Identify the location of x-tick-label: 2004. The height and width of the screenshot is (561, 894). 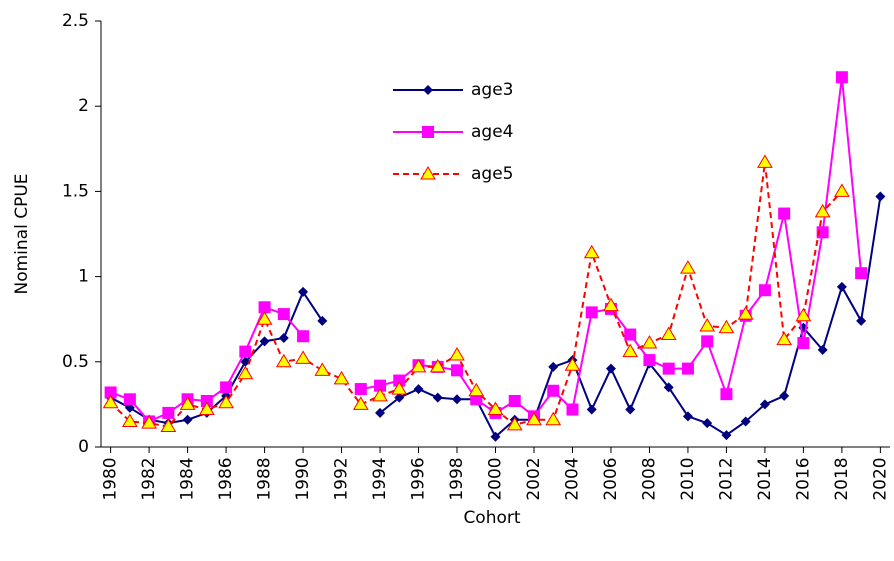
(572, 478).